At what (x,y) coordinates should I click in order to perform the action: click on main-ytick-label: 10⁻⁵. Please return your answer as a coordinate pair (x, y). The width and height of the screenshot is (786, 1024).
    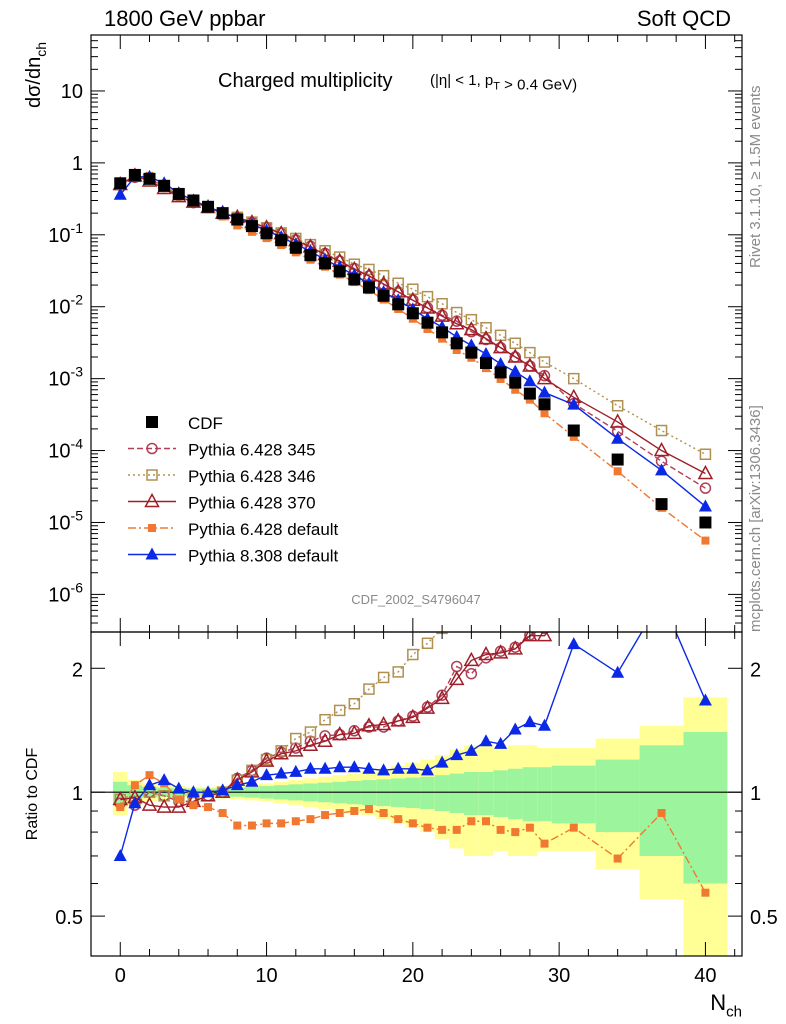
    Looking at the image, I should click on (65, 520).